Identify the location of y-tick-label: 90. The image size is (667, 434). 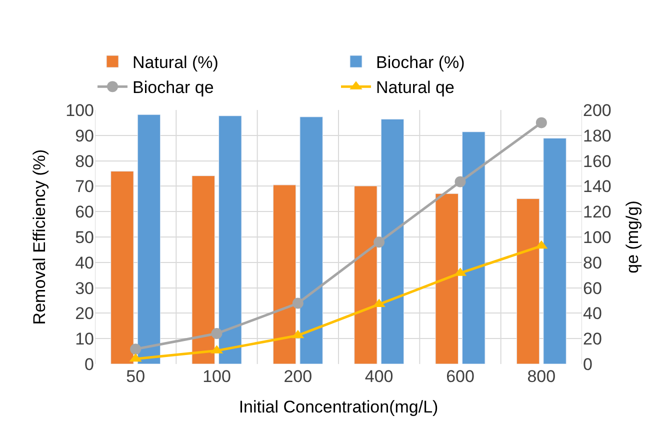
(84, 136).